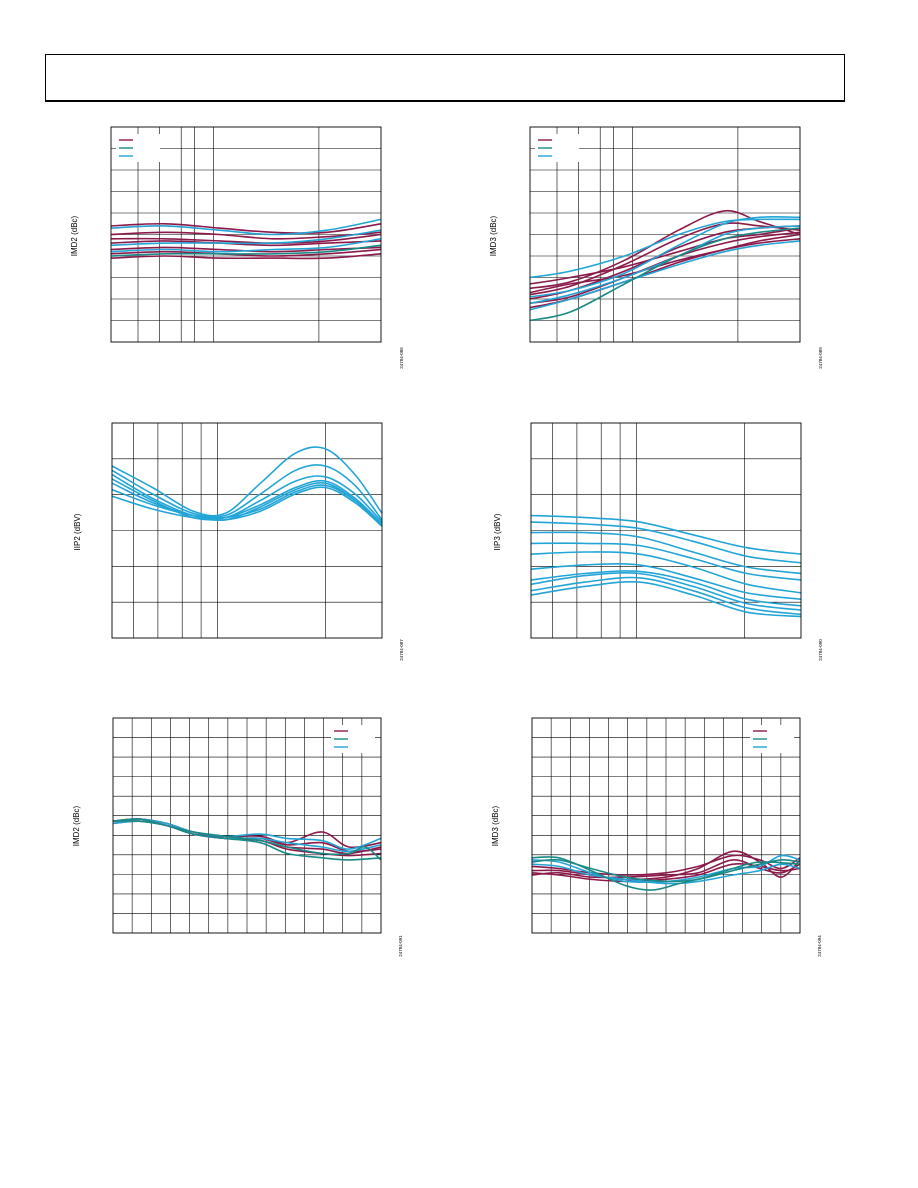 The image size is (918, 1188). I want to click on page-header-box, so click(445, 78).